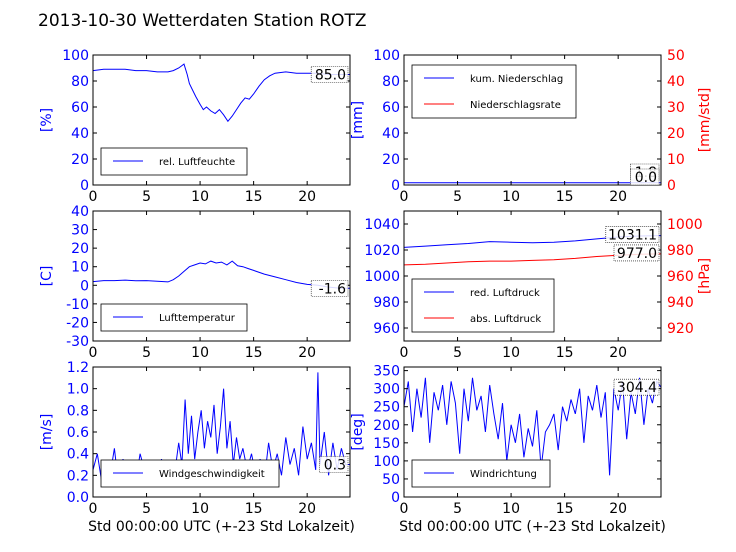  Describe the element at coordinates (78, 411) in the screenshot. I see `y-tick-label: 0.8` at that location.